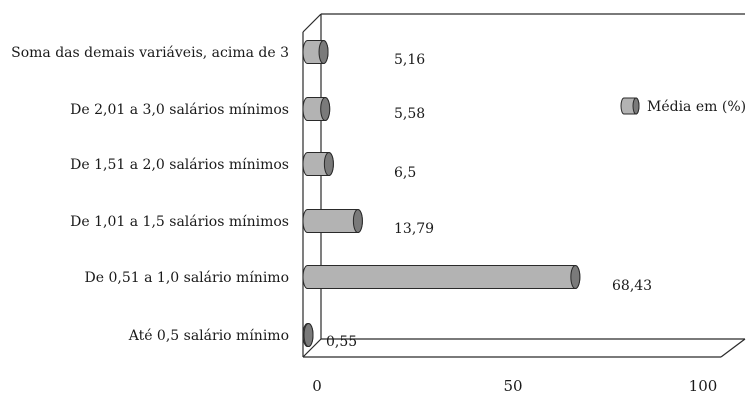 This screenshot has height=395, width=747. What do you see at coordinates (409, 60) in the screenshot?
I see `data-label: 5,16` at bounding box center [409, 60].